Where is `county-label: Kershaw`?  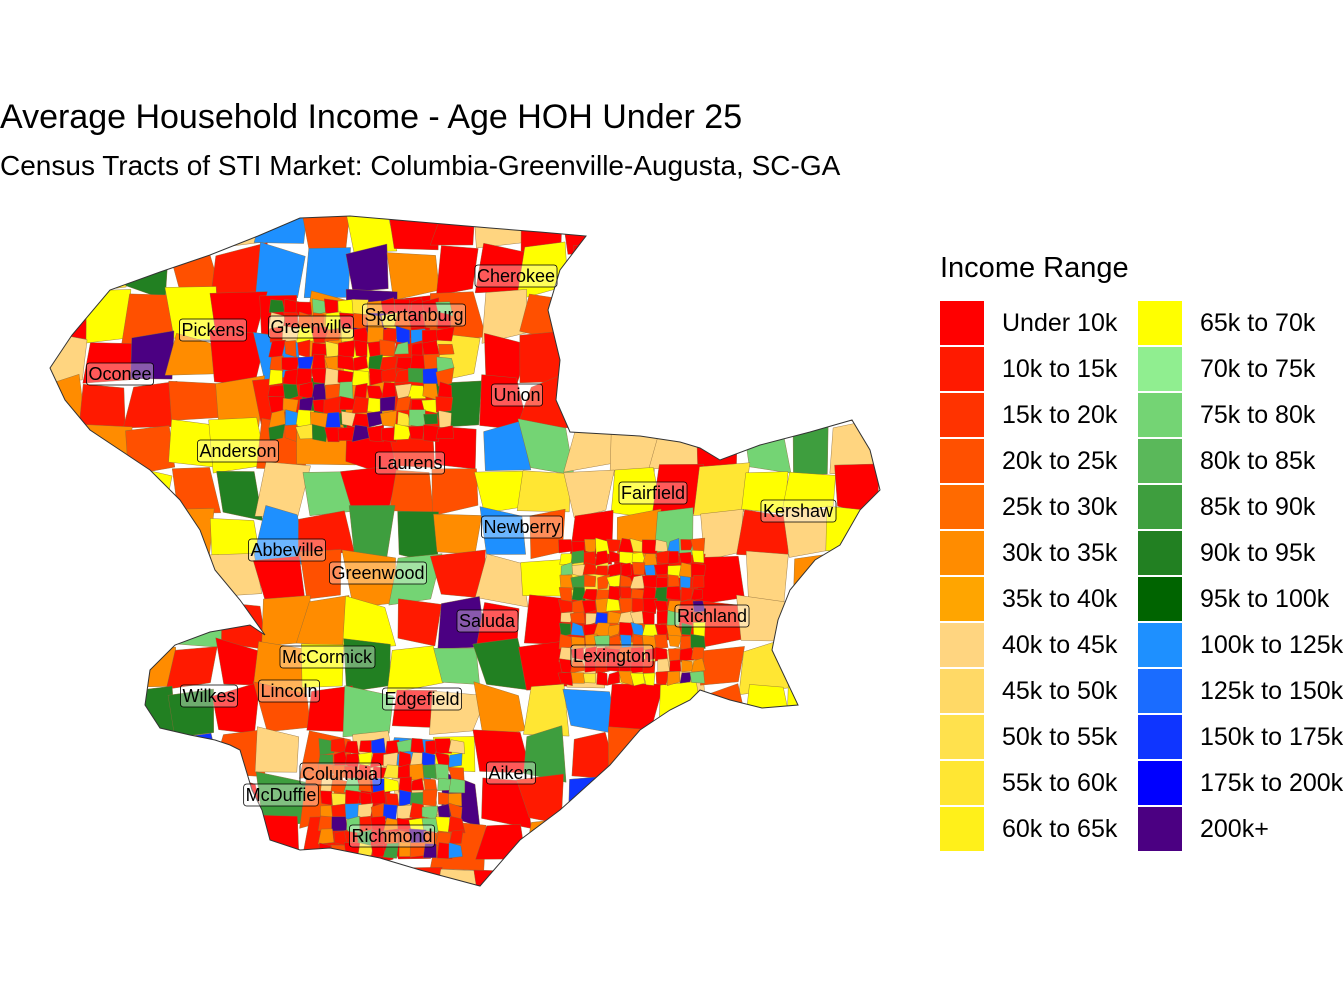
county-label: Kershaw is located at coordinates (798, 511).